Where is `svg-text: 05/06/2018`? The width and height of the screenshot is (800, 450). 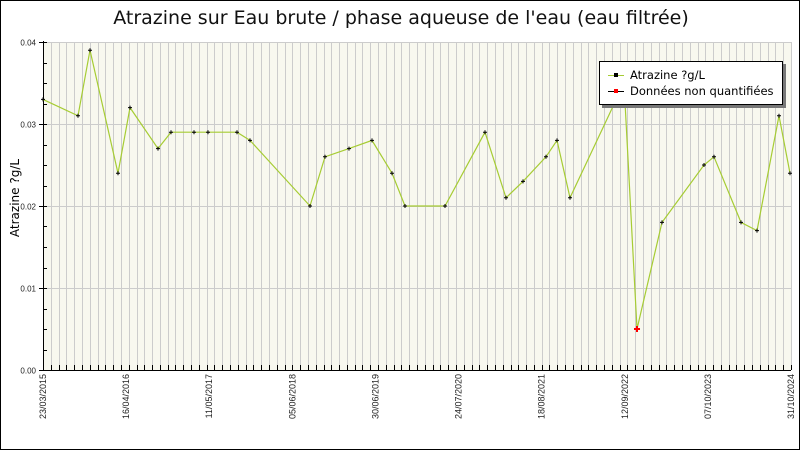
svg-text: 05/06/2018 is located at coordinates (292, 396).